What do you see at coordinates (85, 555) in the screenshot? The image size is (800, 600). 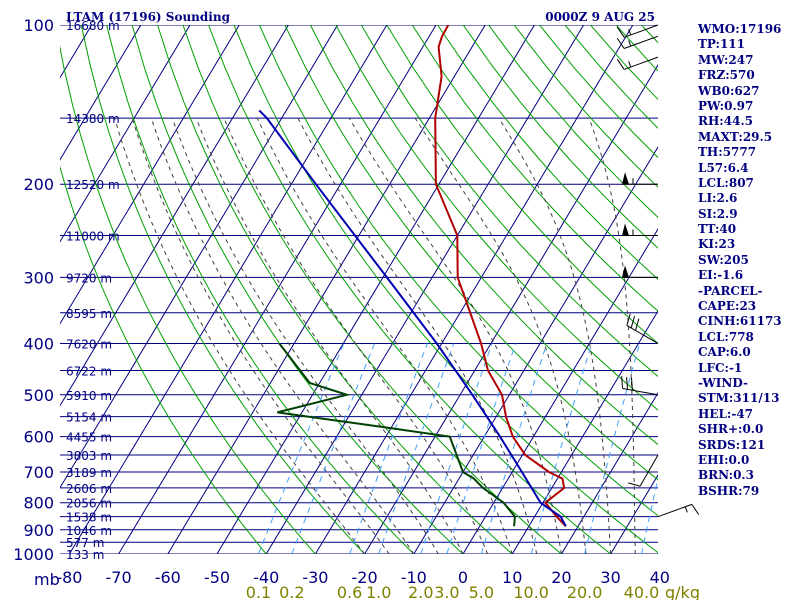 I see `height-tick-label: 133 m` at bounding box center [85, 555].